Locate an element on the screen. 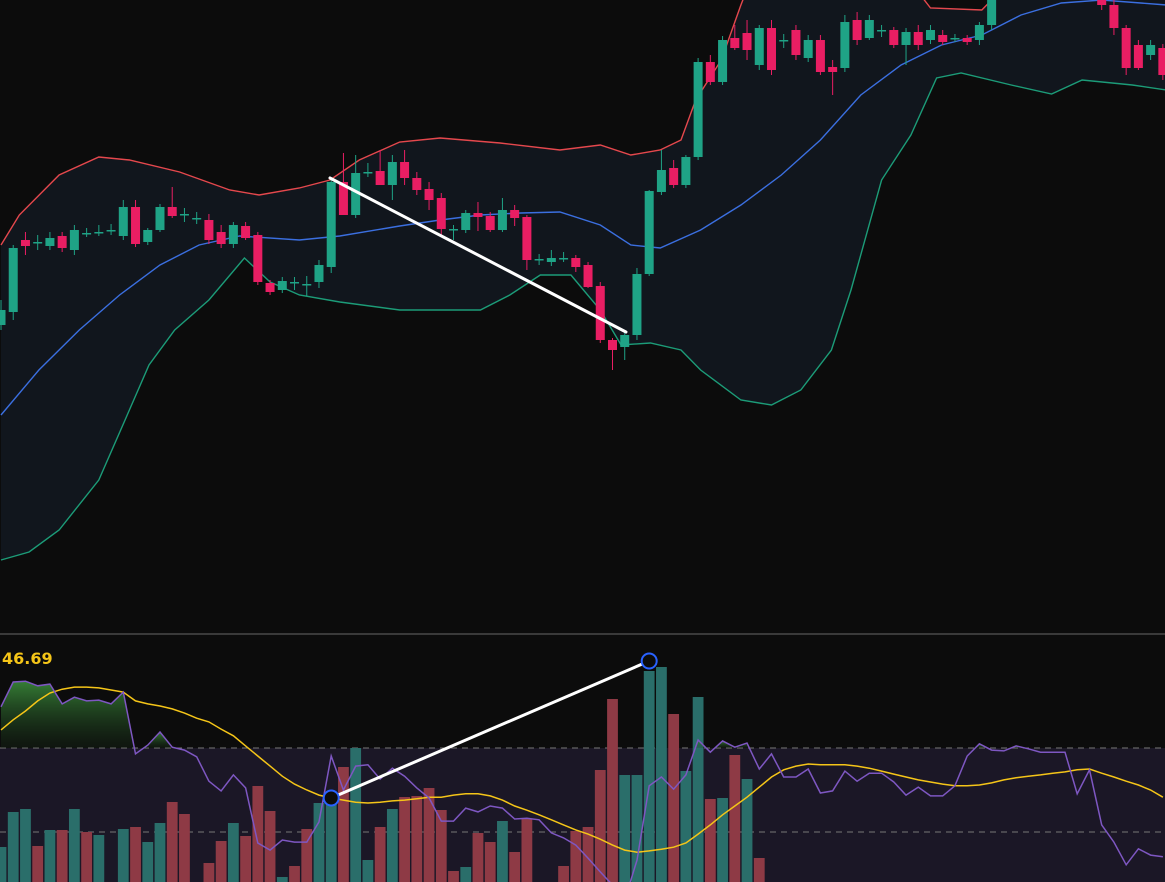 The height and width of the screenshot is (882, 1165). trendline is located at coordinates (478, 255).